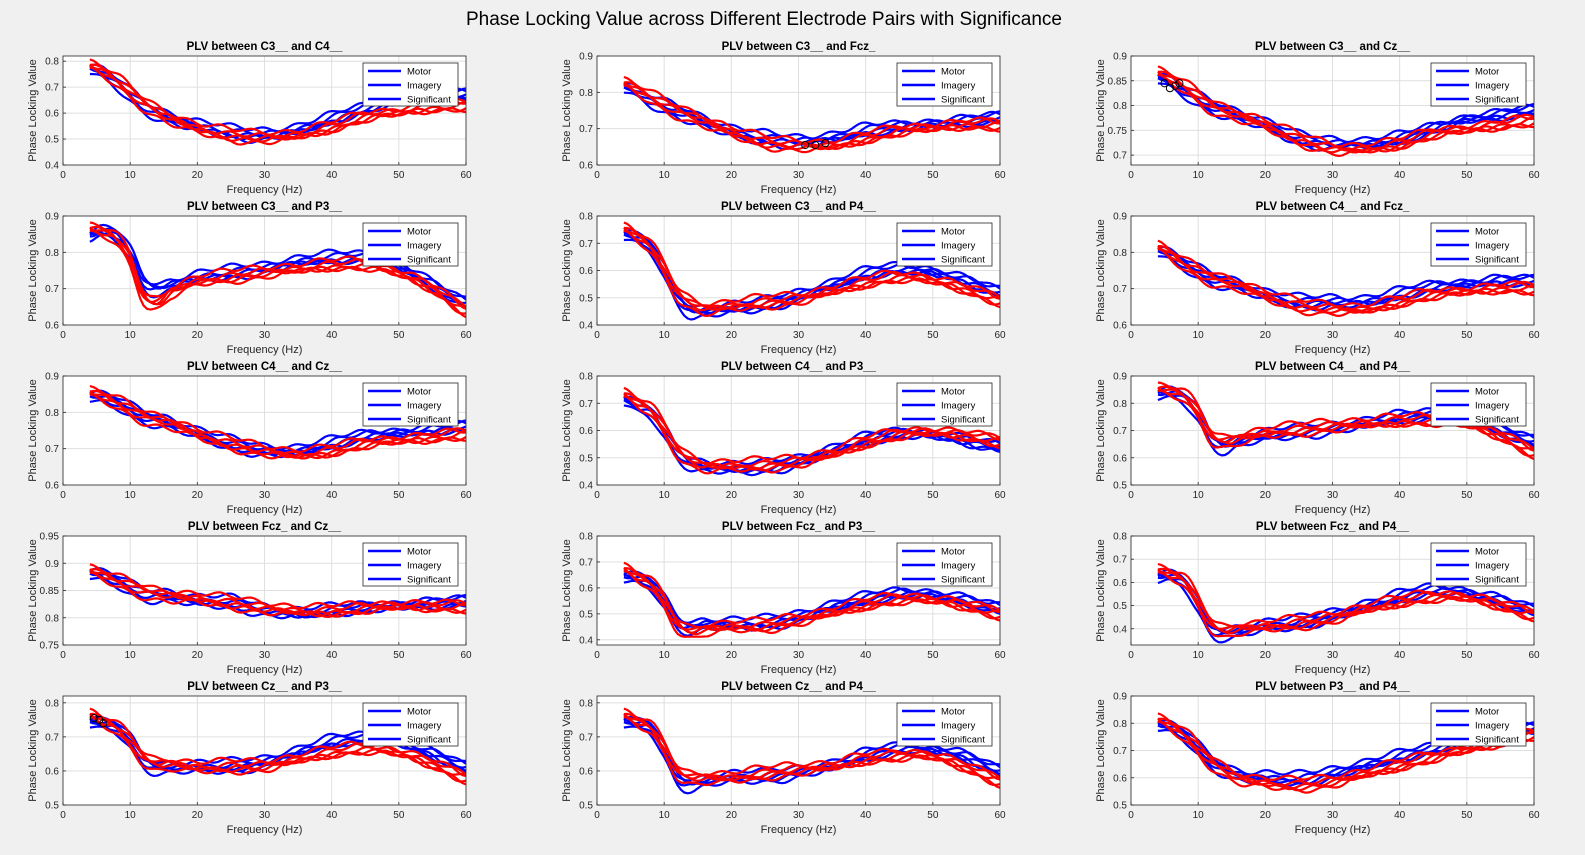 Image resolution: width=1585 pixels, height=855 pixels. What do you see at coordinates (1333, 47) in the screenshot?
I see `subplot-title: PLV between C3__ and Cz__` at bounding box center [1333, 47].